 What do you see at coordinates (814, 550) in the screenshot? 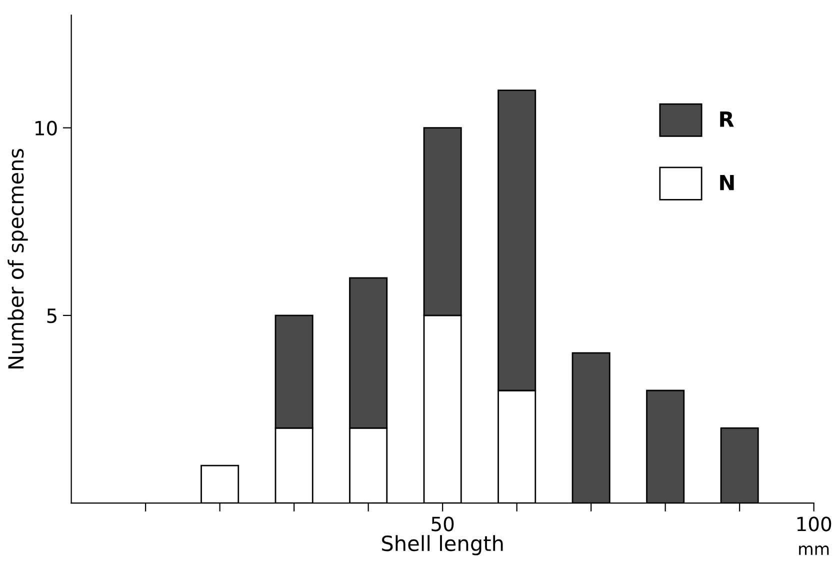
I see `text: mm` at bounding box center [814, 550].